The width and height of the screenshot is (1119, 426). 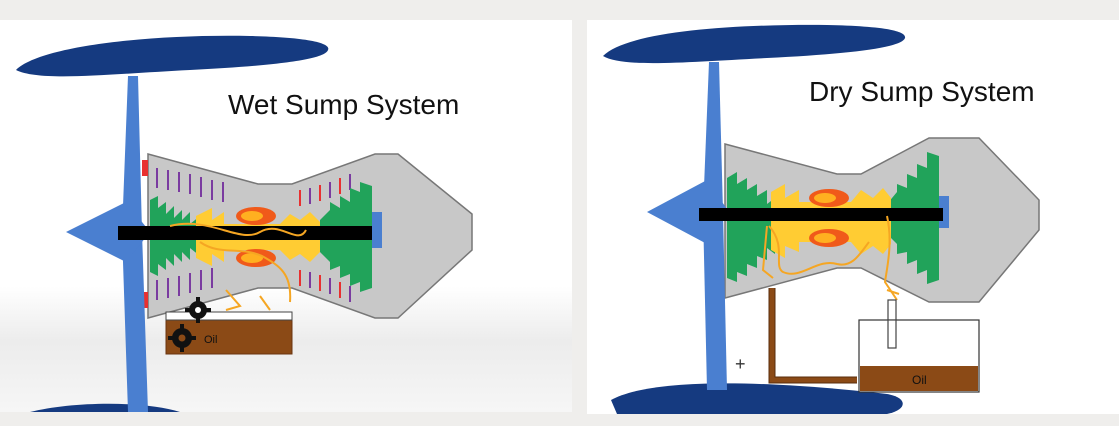 What do you see at coordinates (325, 190) in the screenshot?
I see `turbine-fins-top` at bounding box center [325, 190].